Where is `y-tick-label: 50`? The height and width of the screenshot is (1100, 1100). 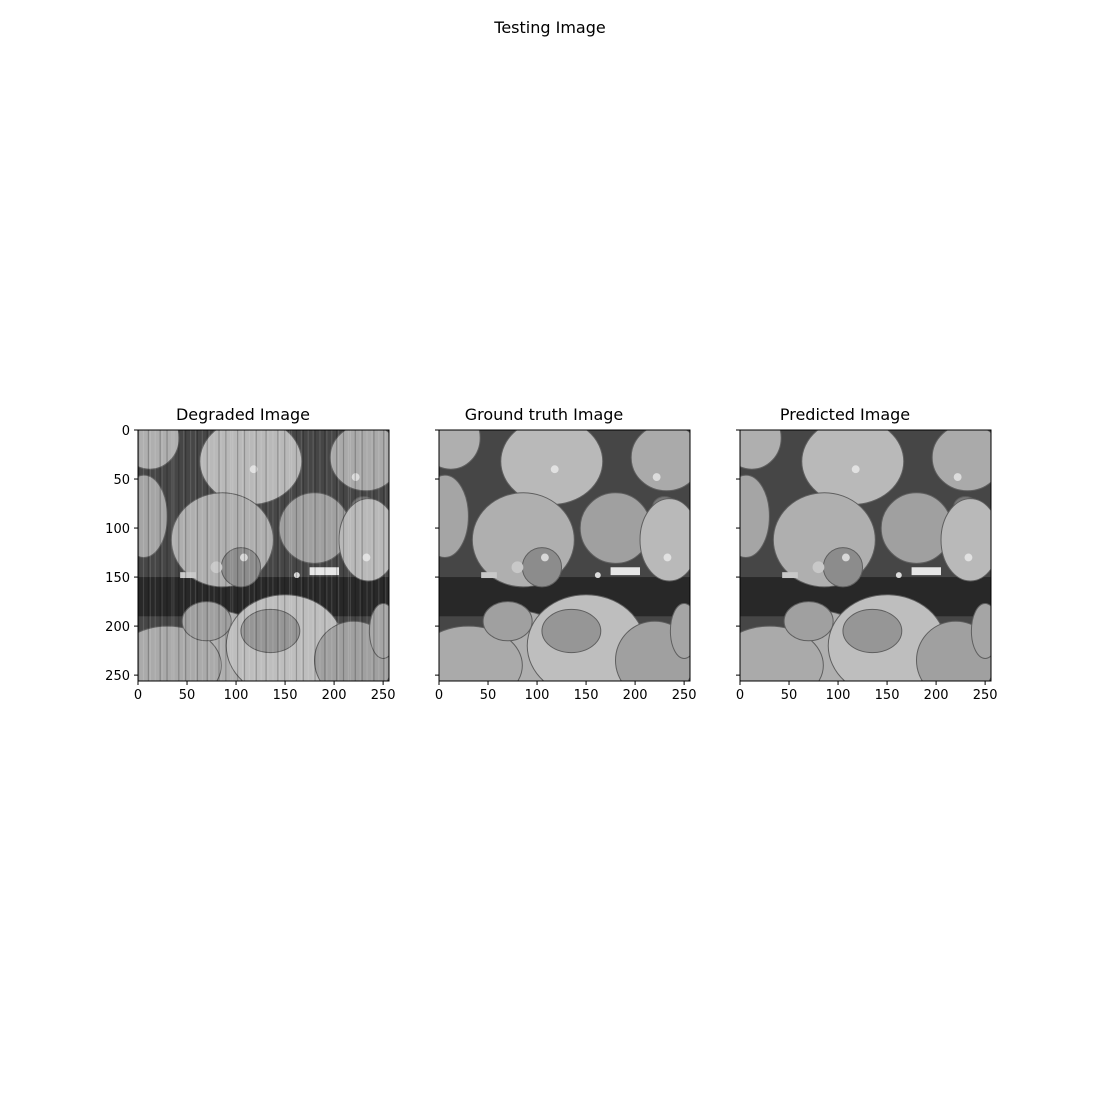
y-tick-label: 50 is located at coordinates (121, 480).